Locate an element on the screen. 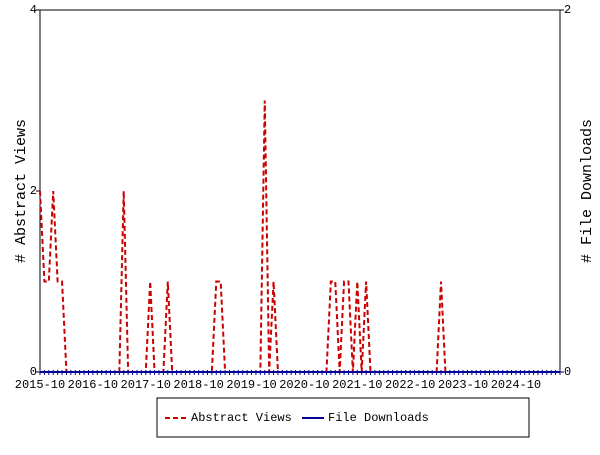  y2-axis-label: # File Downloads is located at coordinates (587, 191).